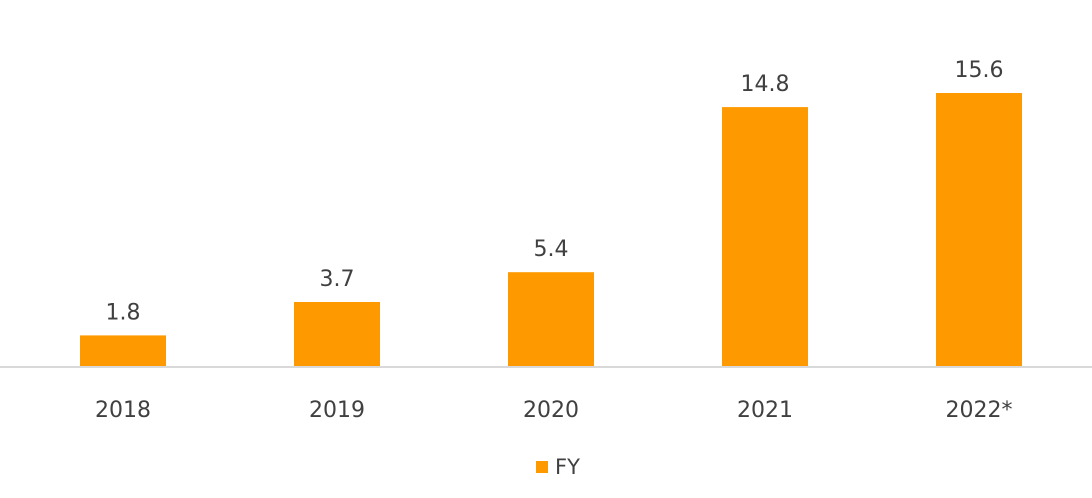 The image size is (1092, 498). What do you see at coordinates (337, 279) in the screenshot?
I see `data-label-2019: 3.7` at bounding box center [337, 279].